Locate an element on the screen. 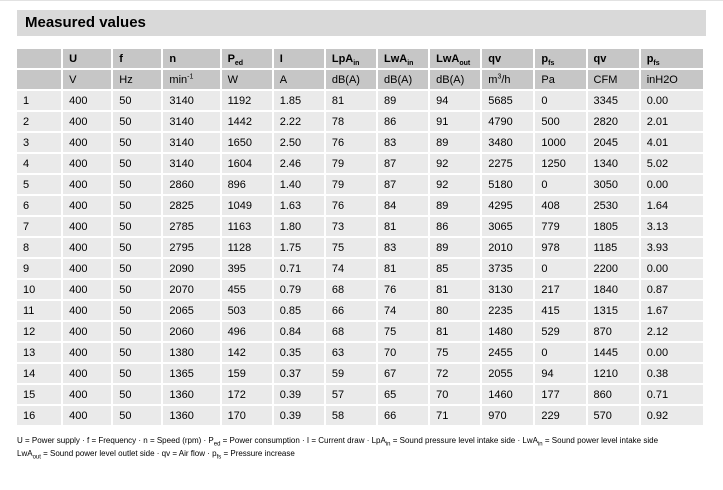  cell-r12-lwa_out: 81 is located at coordinates (455, 331).